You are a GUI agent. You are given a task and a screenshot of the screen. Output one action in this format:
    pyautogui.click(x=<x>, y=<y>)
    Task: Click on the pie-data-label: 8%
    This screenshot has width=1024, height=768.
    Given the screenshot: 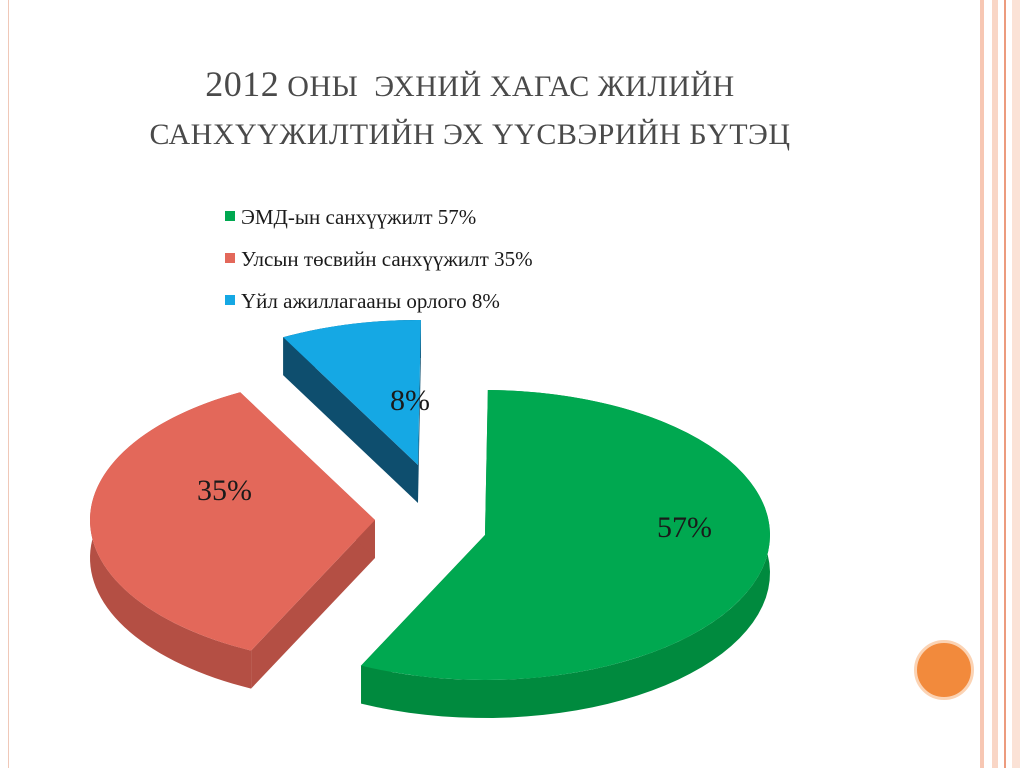 What is the action you would take?
    pyautogui.click(x=410, y=400)
    